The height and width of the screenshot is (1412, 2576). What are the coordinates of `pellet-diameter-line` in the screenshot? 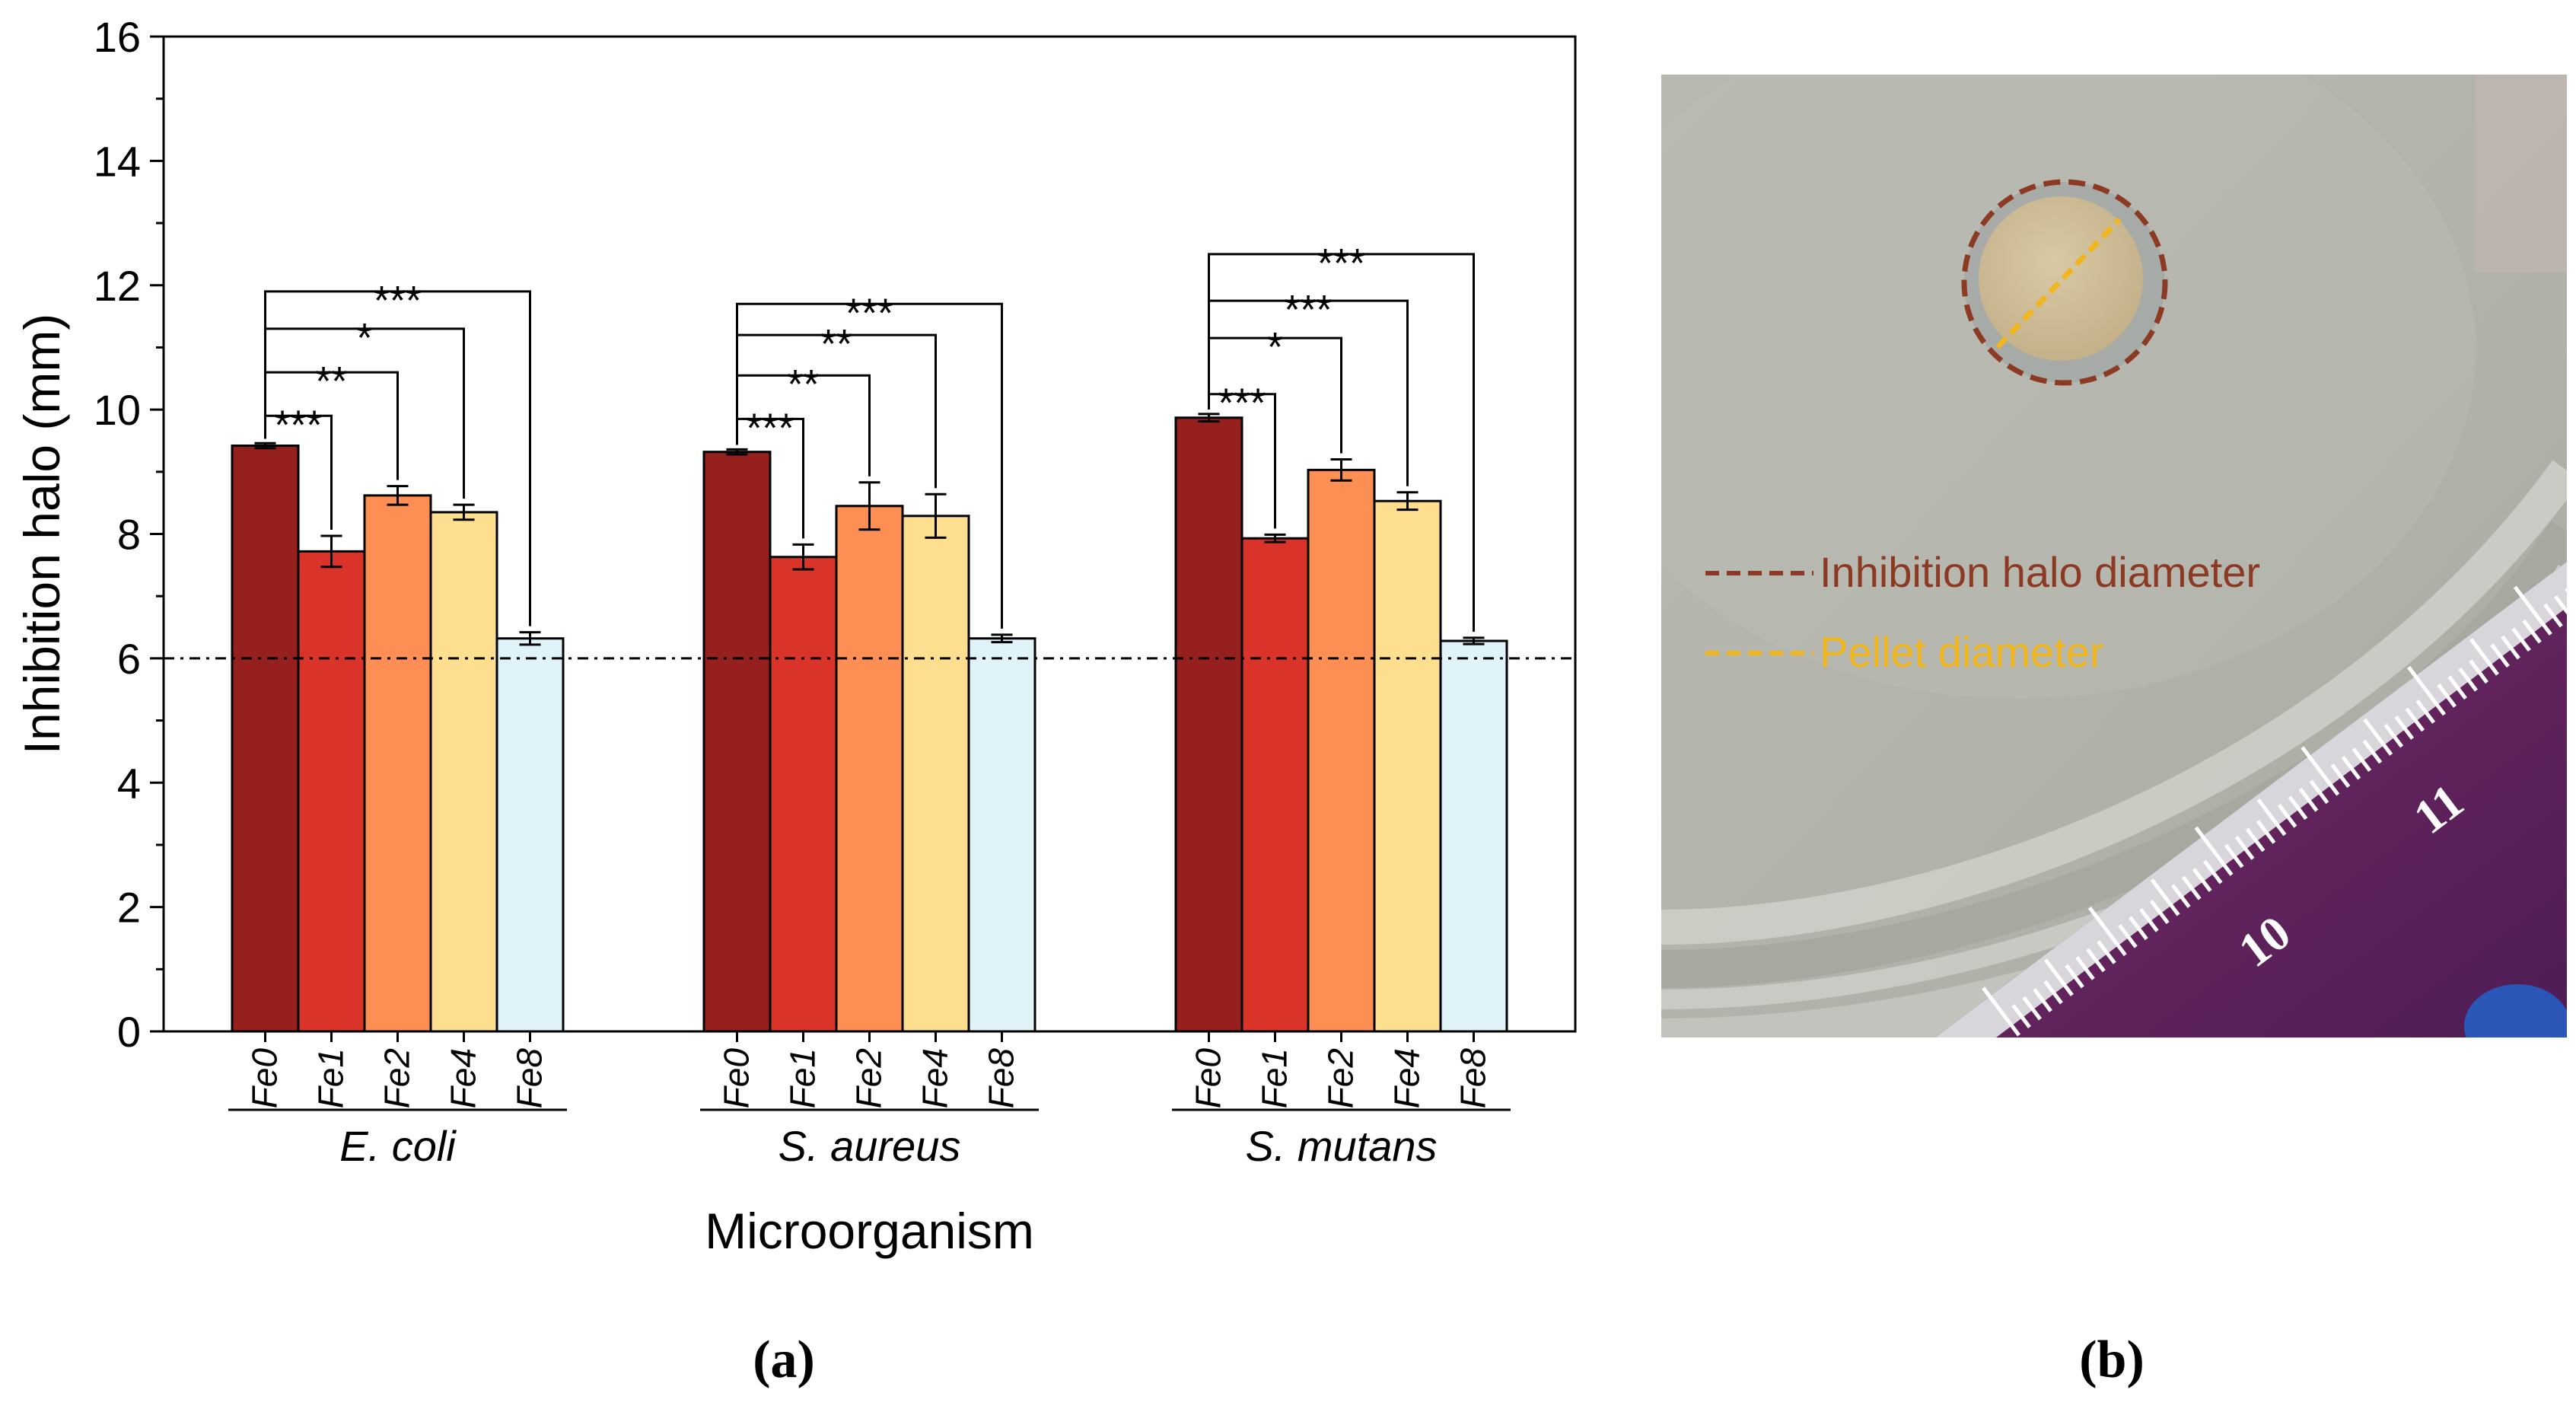 It's located at (2058, 283).